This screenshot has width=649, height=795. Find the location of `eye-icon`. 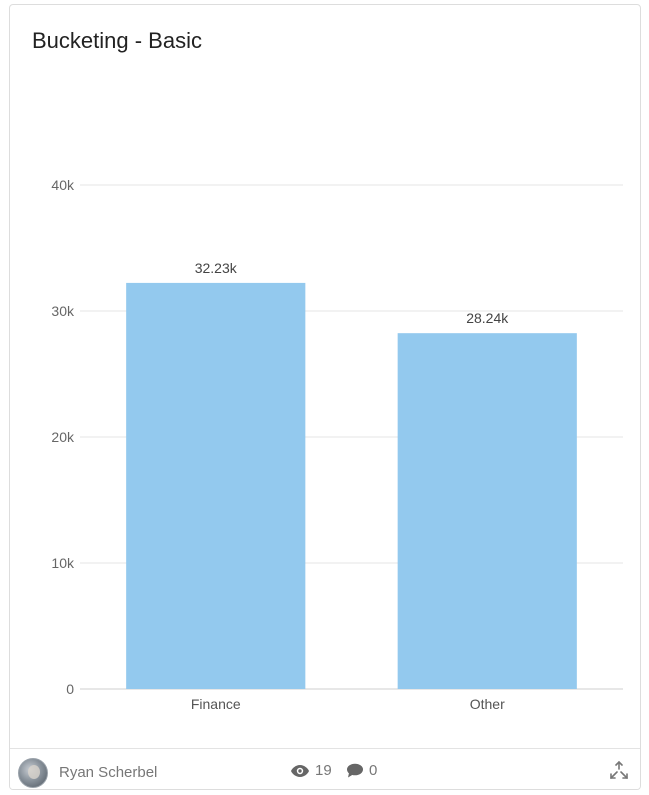

eye-icon is located at coordinates (300, 770).